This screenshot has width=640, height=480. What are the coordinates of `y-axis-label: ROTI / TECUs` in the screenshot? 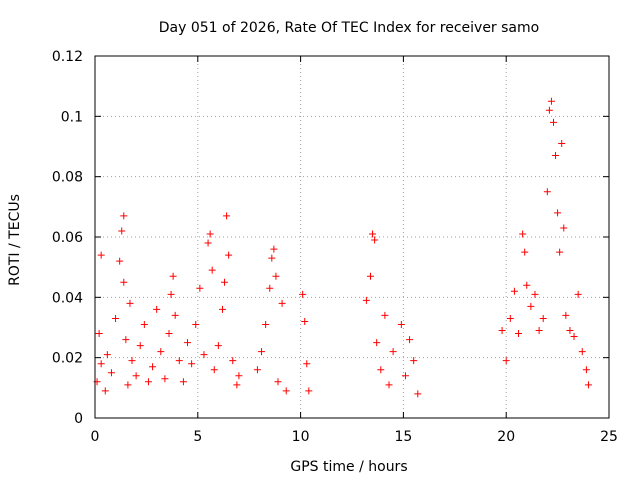 It's located at (15, 240).